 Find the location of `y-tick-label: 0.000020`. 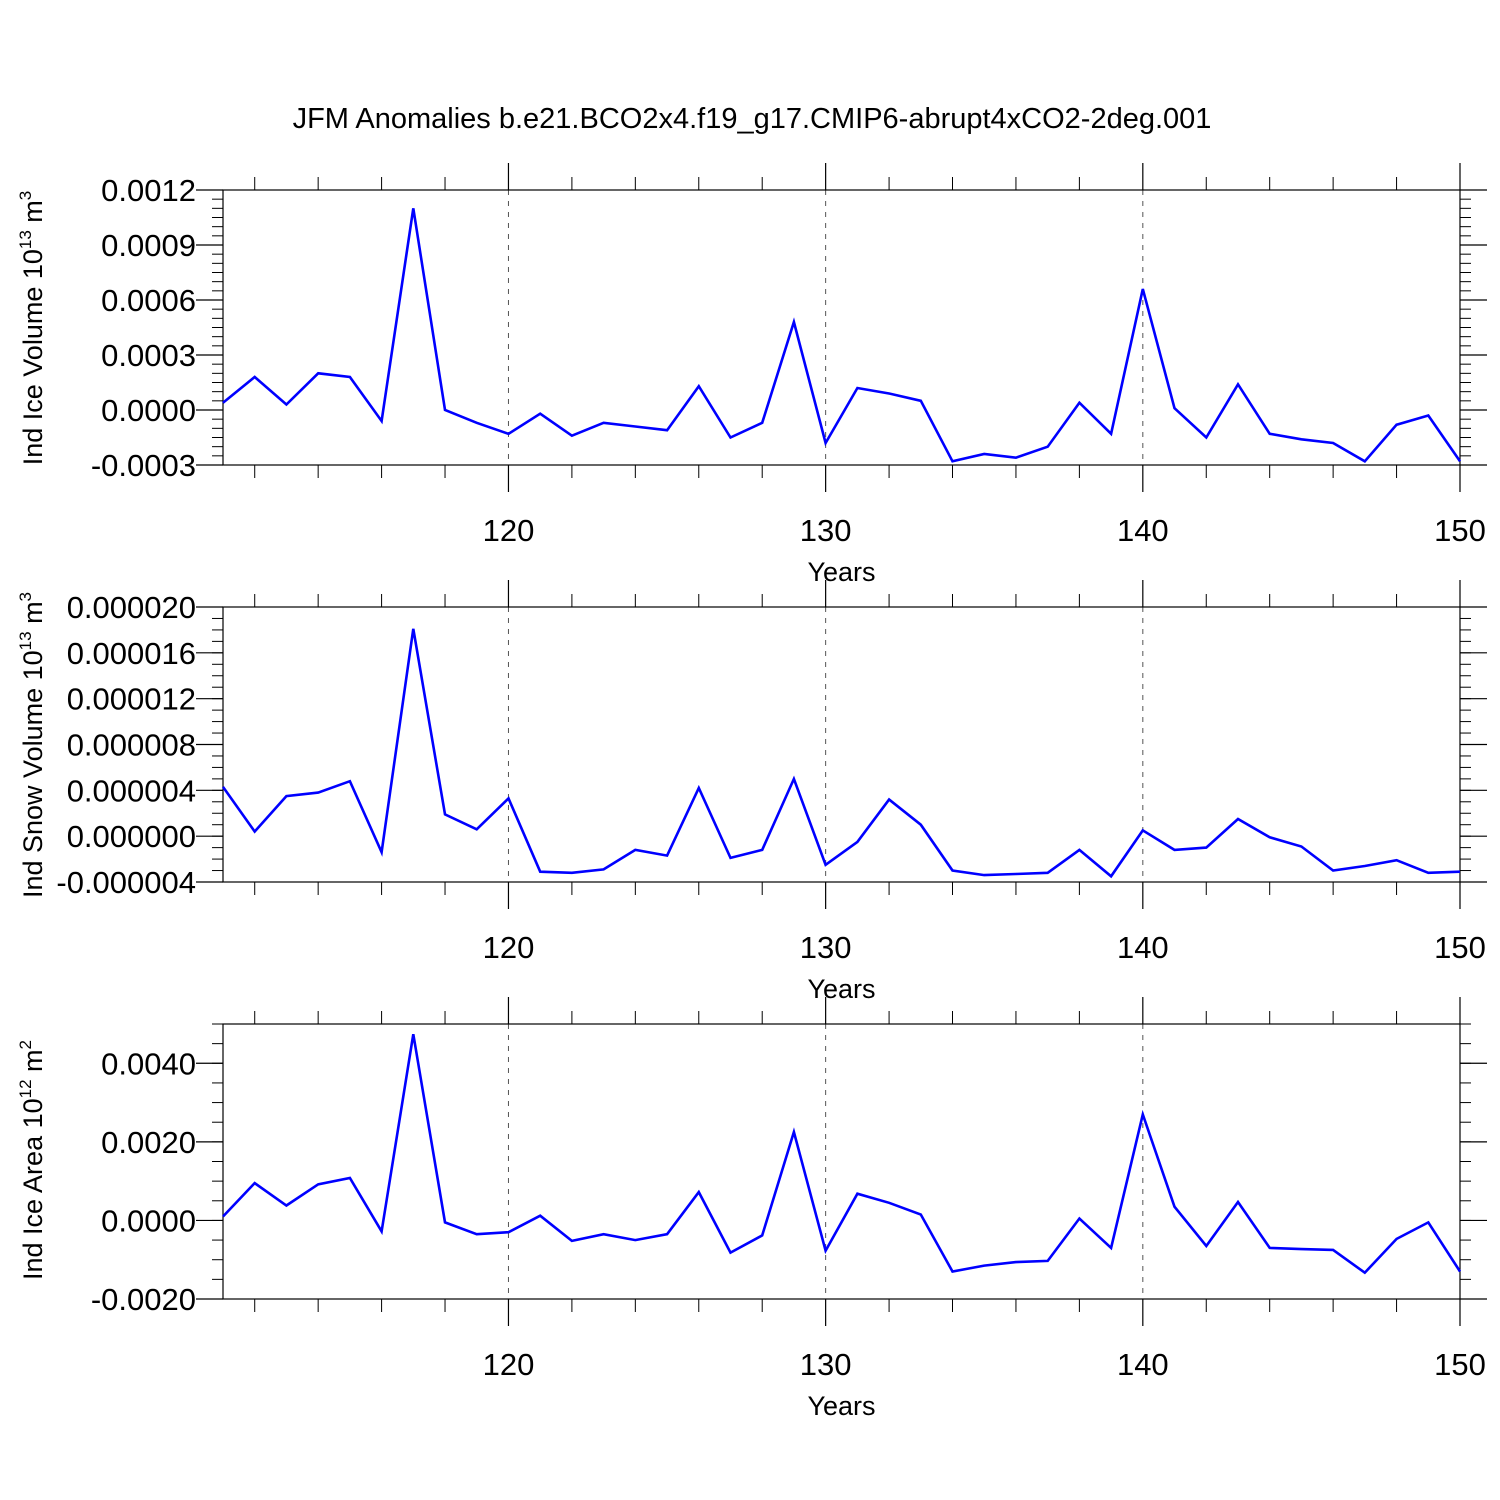

y-tick-label: 0.000020 is located at coordinates (131, 607).